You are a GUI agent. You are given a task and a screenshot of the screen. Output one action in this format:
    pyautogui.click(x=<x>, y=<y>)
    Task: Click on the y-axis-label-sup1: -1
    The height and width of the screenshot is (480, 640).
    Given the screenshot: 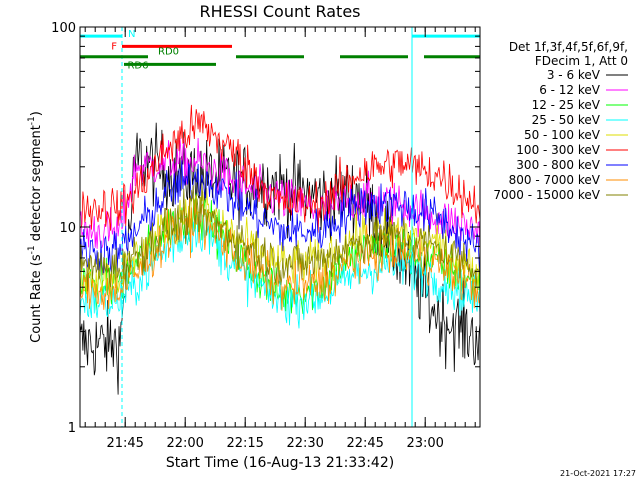 What is the action you would take?
    pyautogui.click(x=32, y=249)
    